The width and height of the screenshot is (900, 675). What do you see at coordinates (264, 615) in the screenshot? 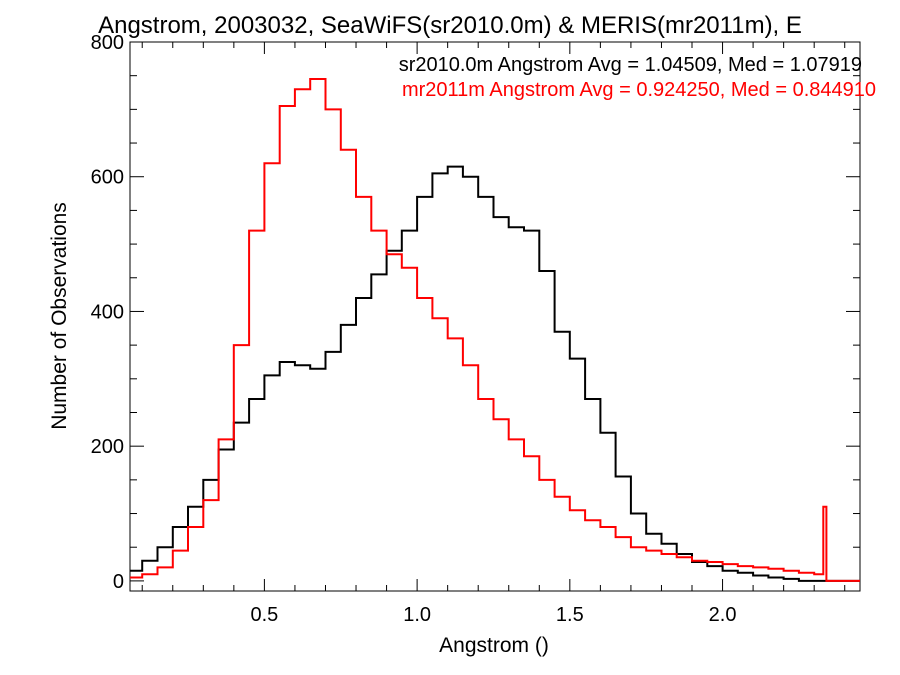
I see `x-tick-label: 0.5` at bounding box center [264, 615].